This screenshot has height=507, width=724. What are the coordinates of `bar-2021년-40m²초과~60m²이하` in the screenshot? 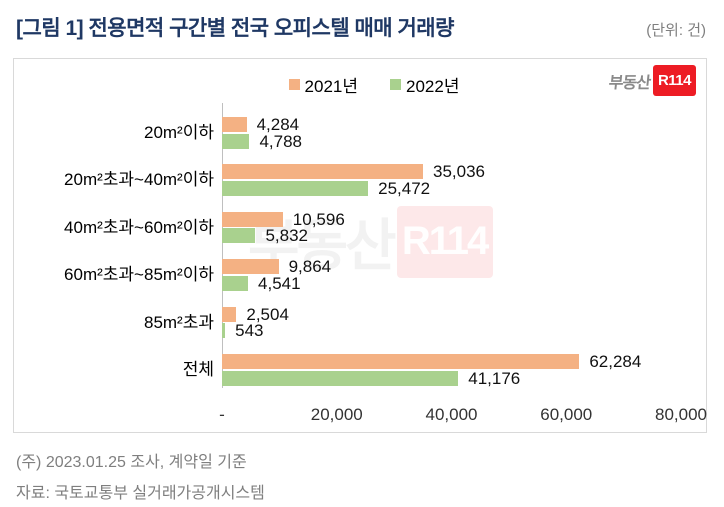 It's located at (252, 219).